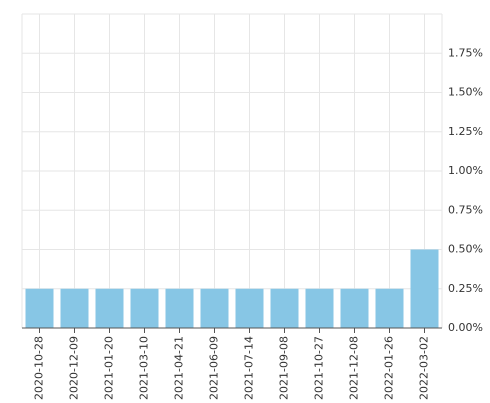  What do you see at coordinates (424, 368) in the screenshot?
I see `x-tick-label: 2022-03-02` at bounding box center [424, 368].